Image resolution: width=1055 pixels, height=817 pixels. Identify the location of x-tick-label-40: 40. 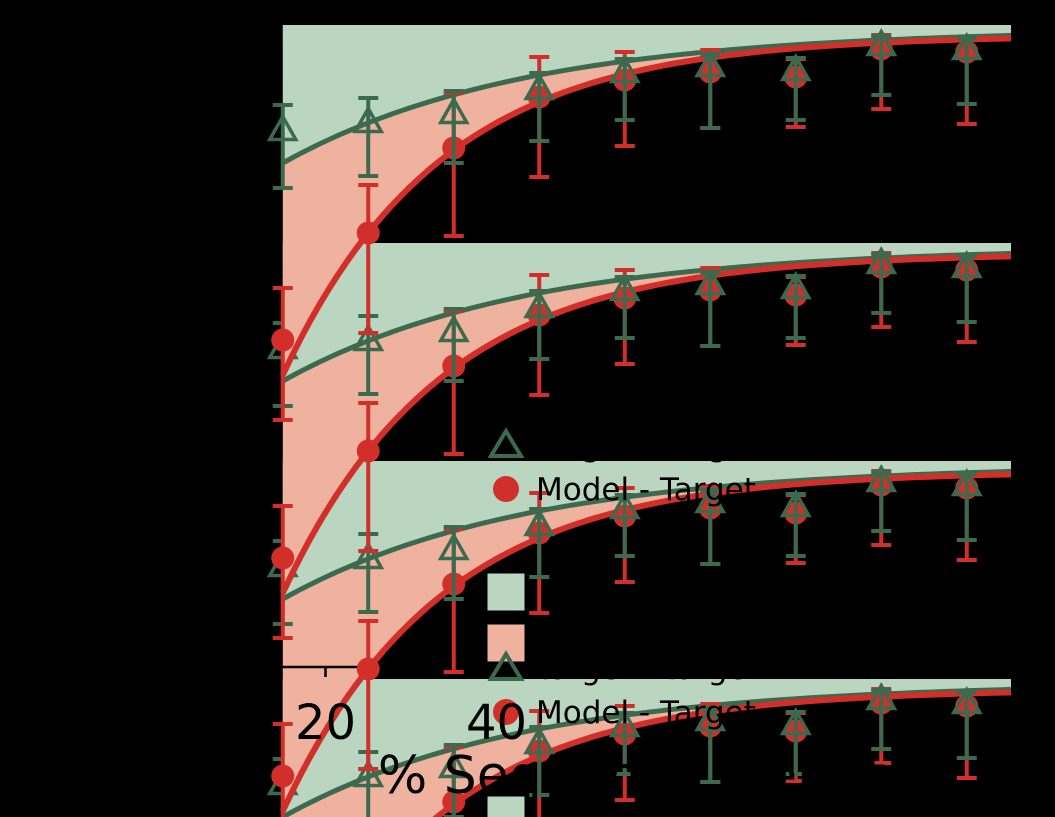
(496, 723).